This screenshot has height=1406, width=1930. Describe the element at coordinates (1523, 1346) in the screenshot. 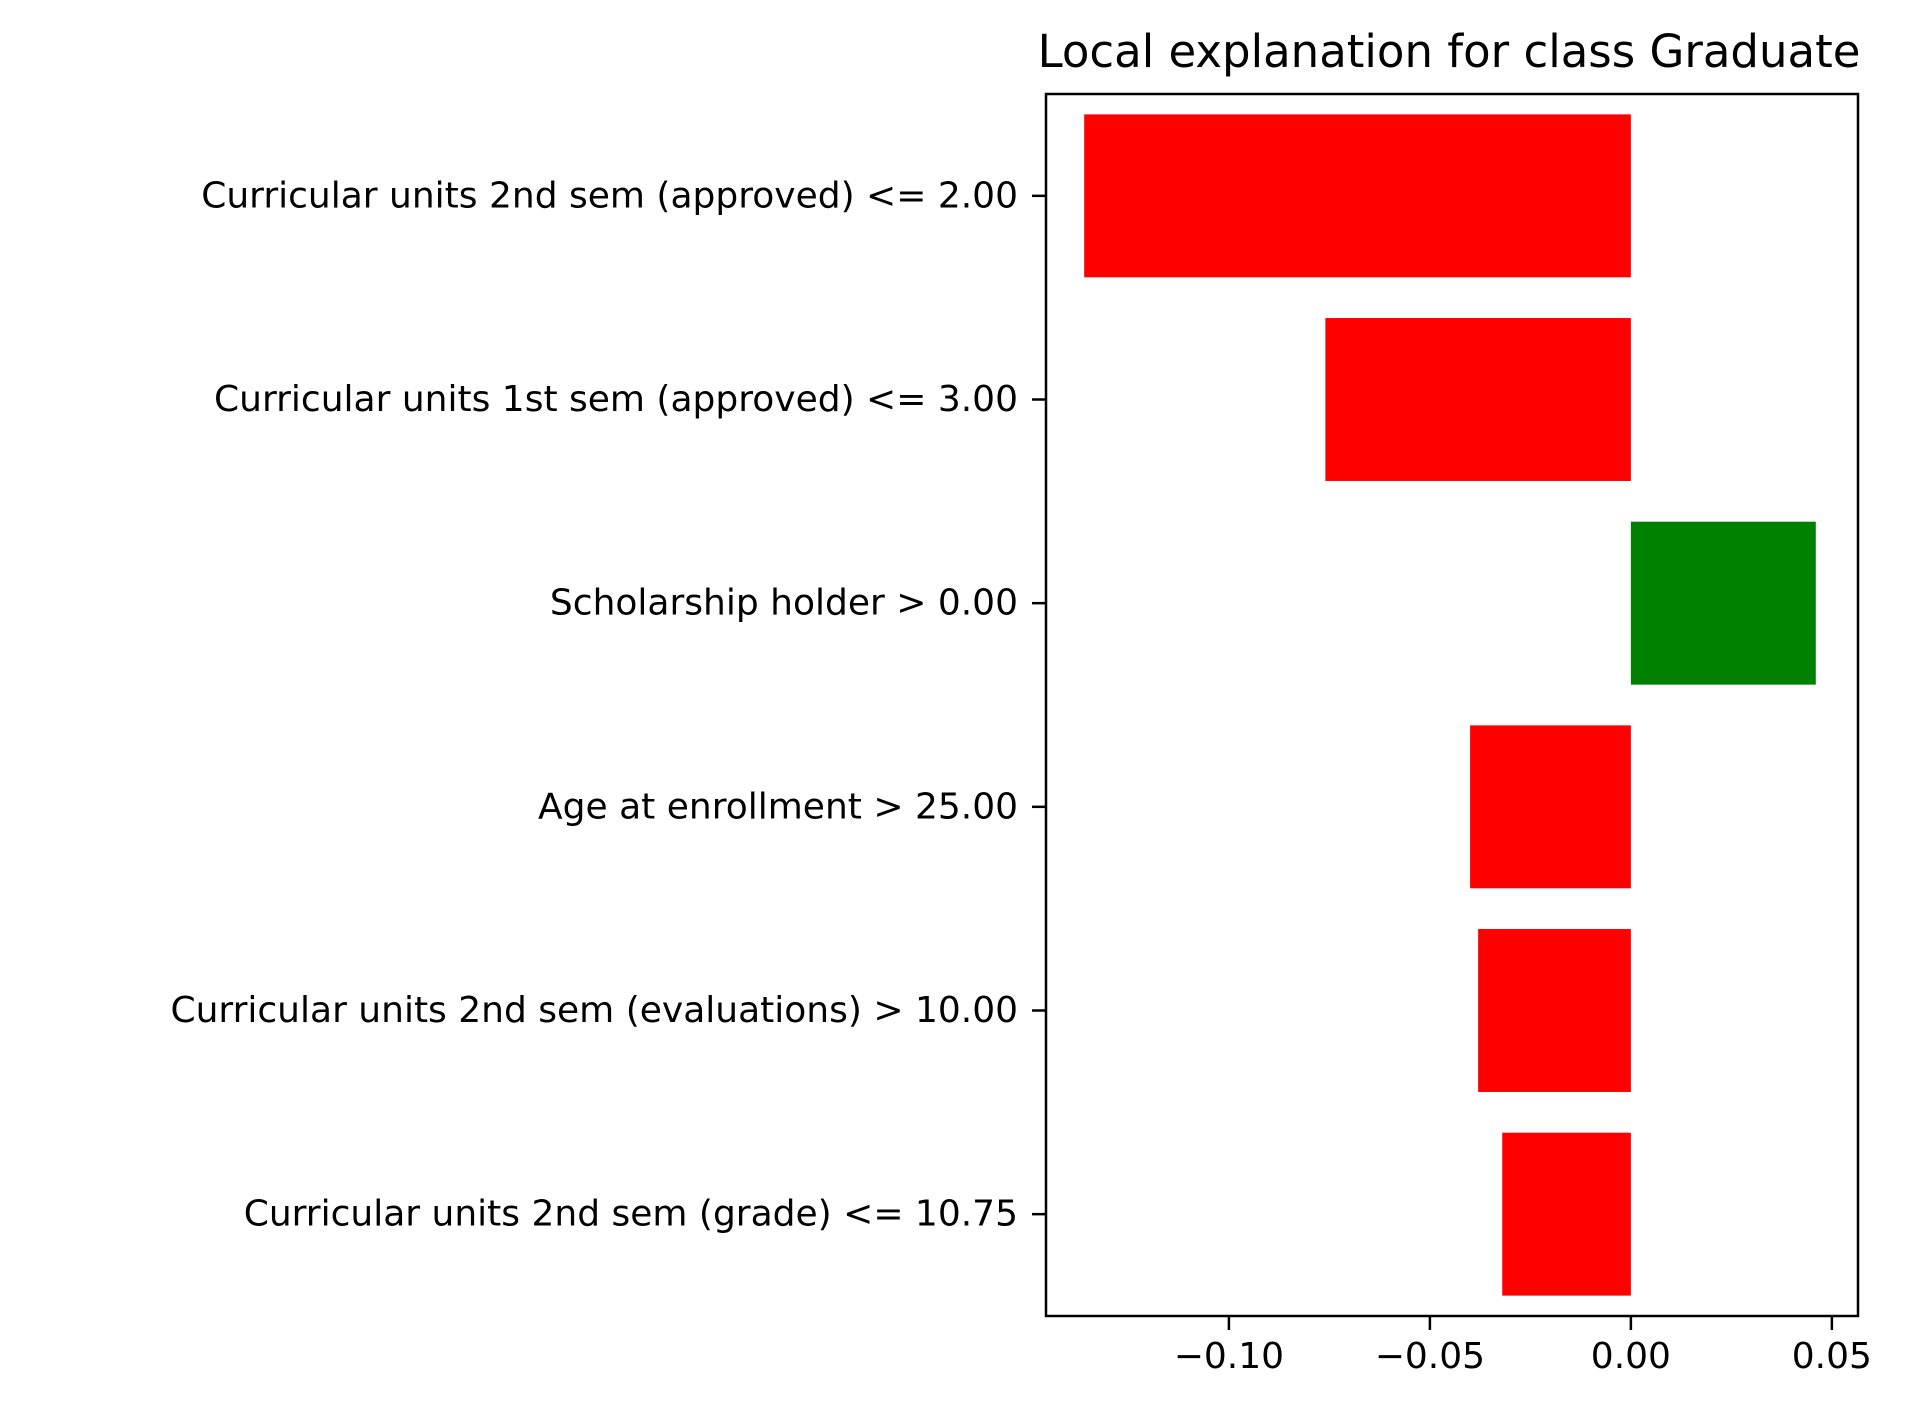

I see `x-axis-ticks: −0.10 −0.05 0.00 0.05` at that location.